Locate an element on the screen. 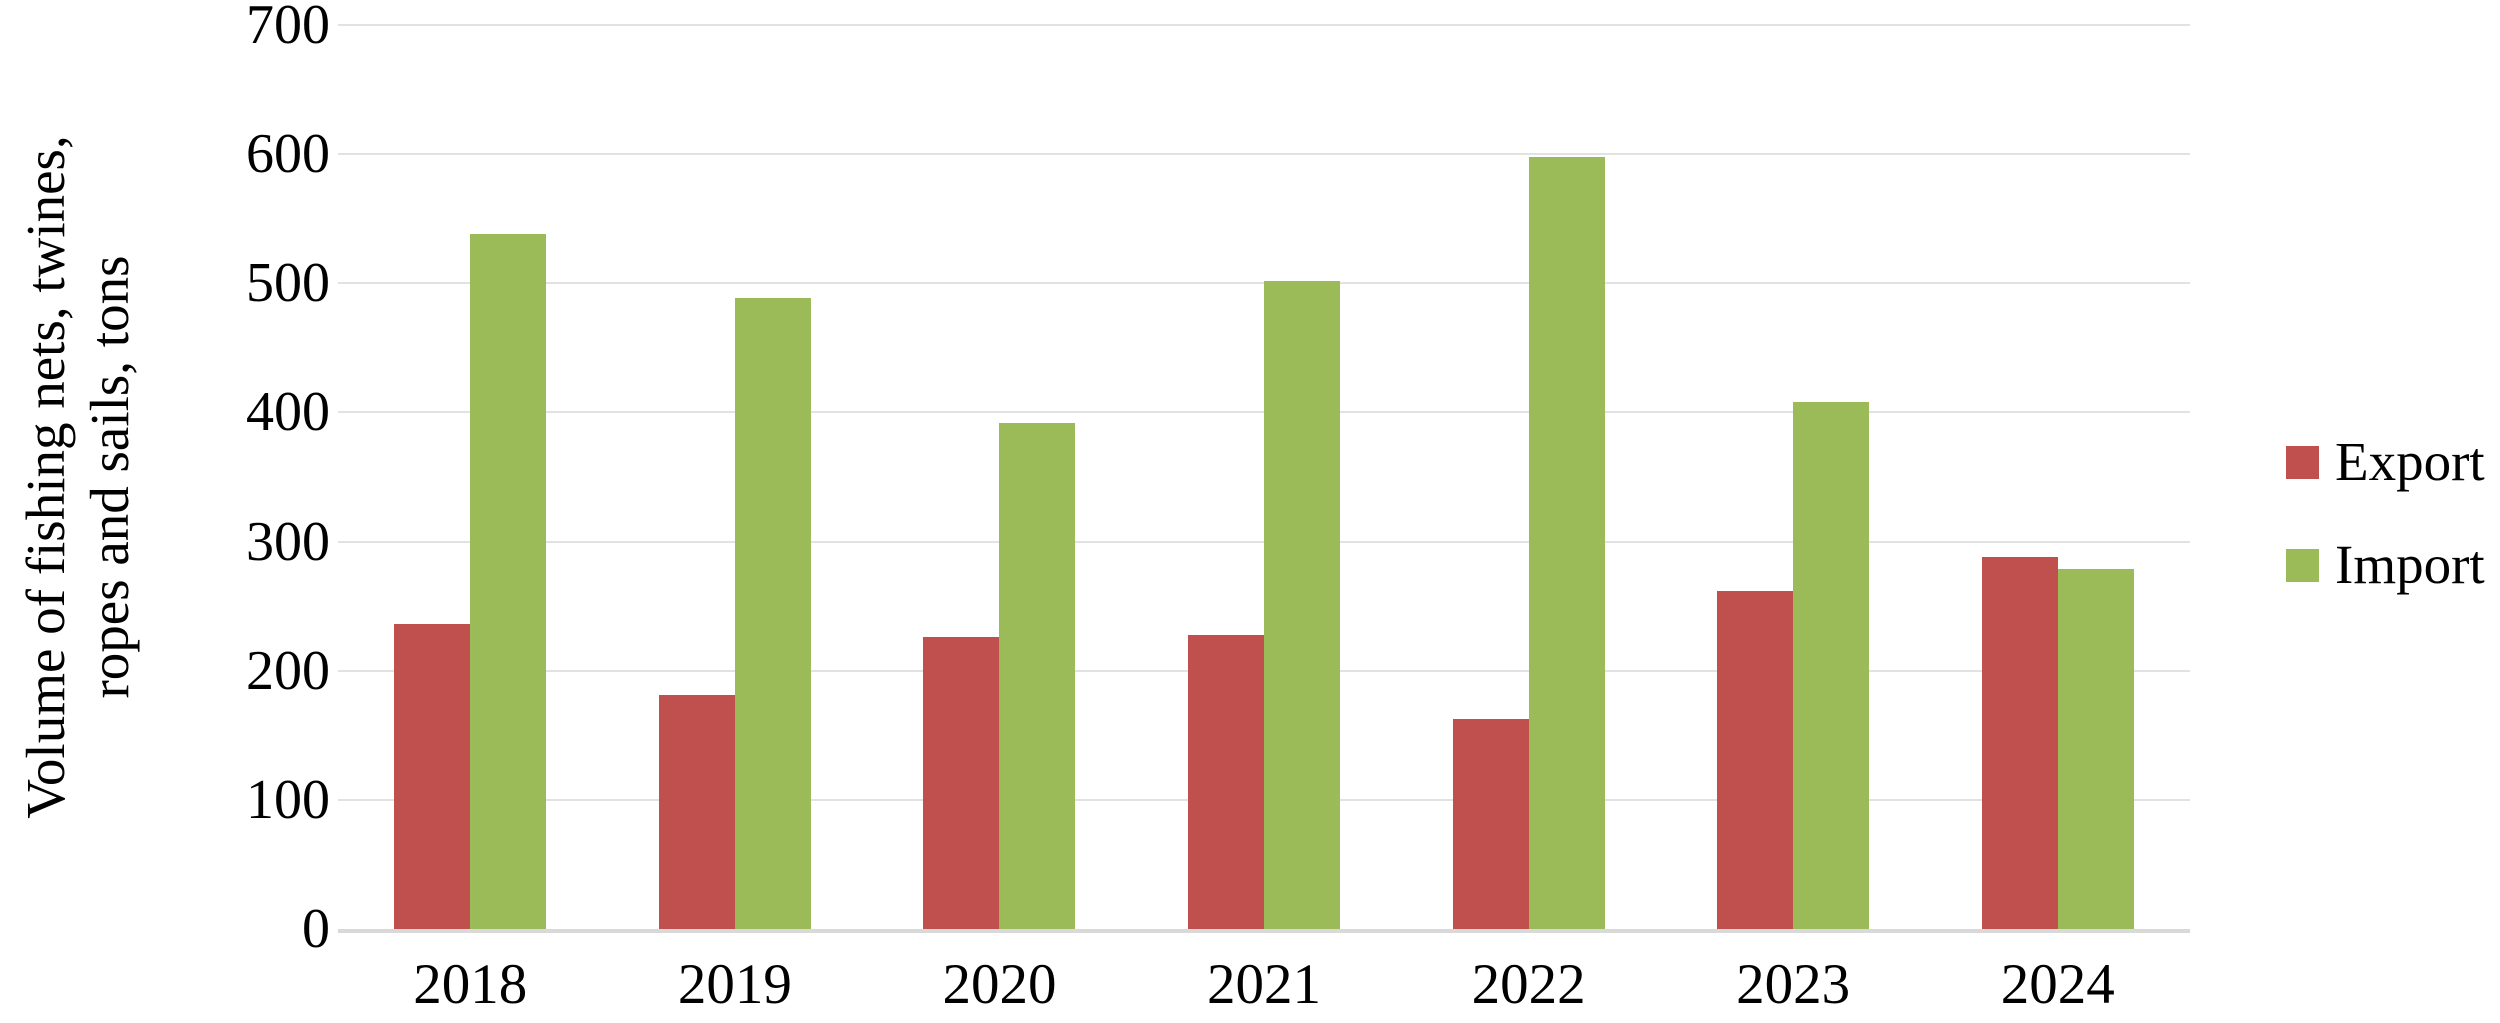 The width and height of the screenshot is (2500, 1023). y-tick-label-0: 0 is located at coordinates (316, 929).